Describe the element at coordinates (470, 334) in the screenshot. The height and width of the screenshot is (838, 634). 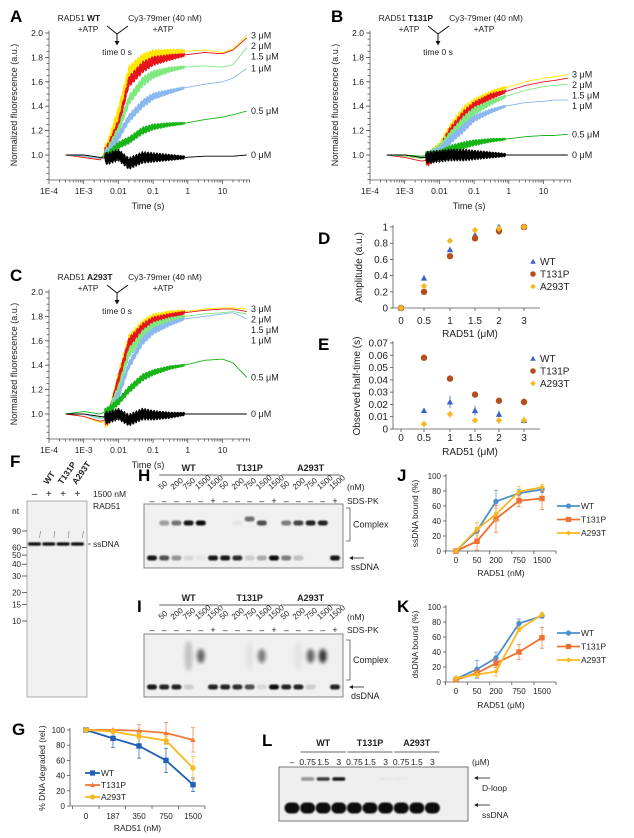
I see `x-axis-label: RAD51 (μM)` at that location.